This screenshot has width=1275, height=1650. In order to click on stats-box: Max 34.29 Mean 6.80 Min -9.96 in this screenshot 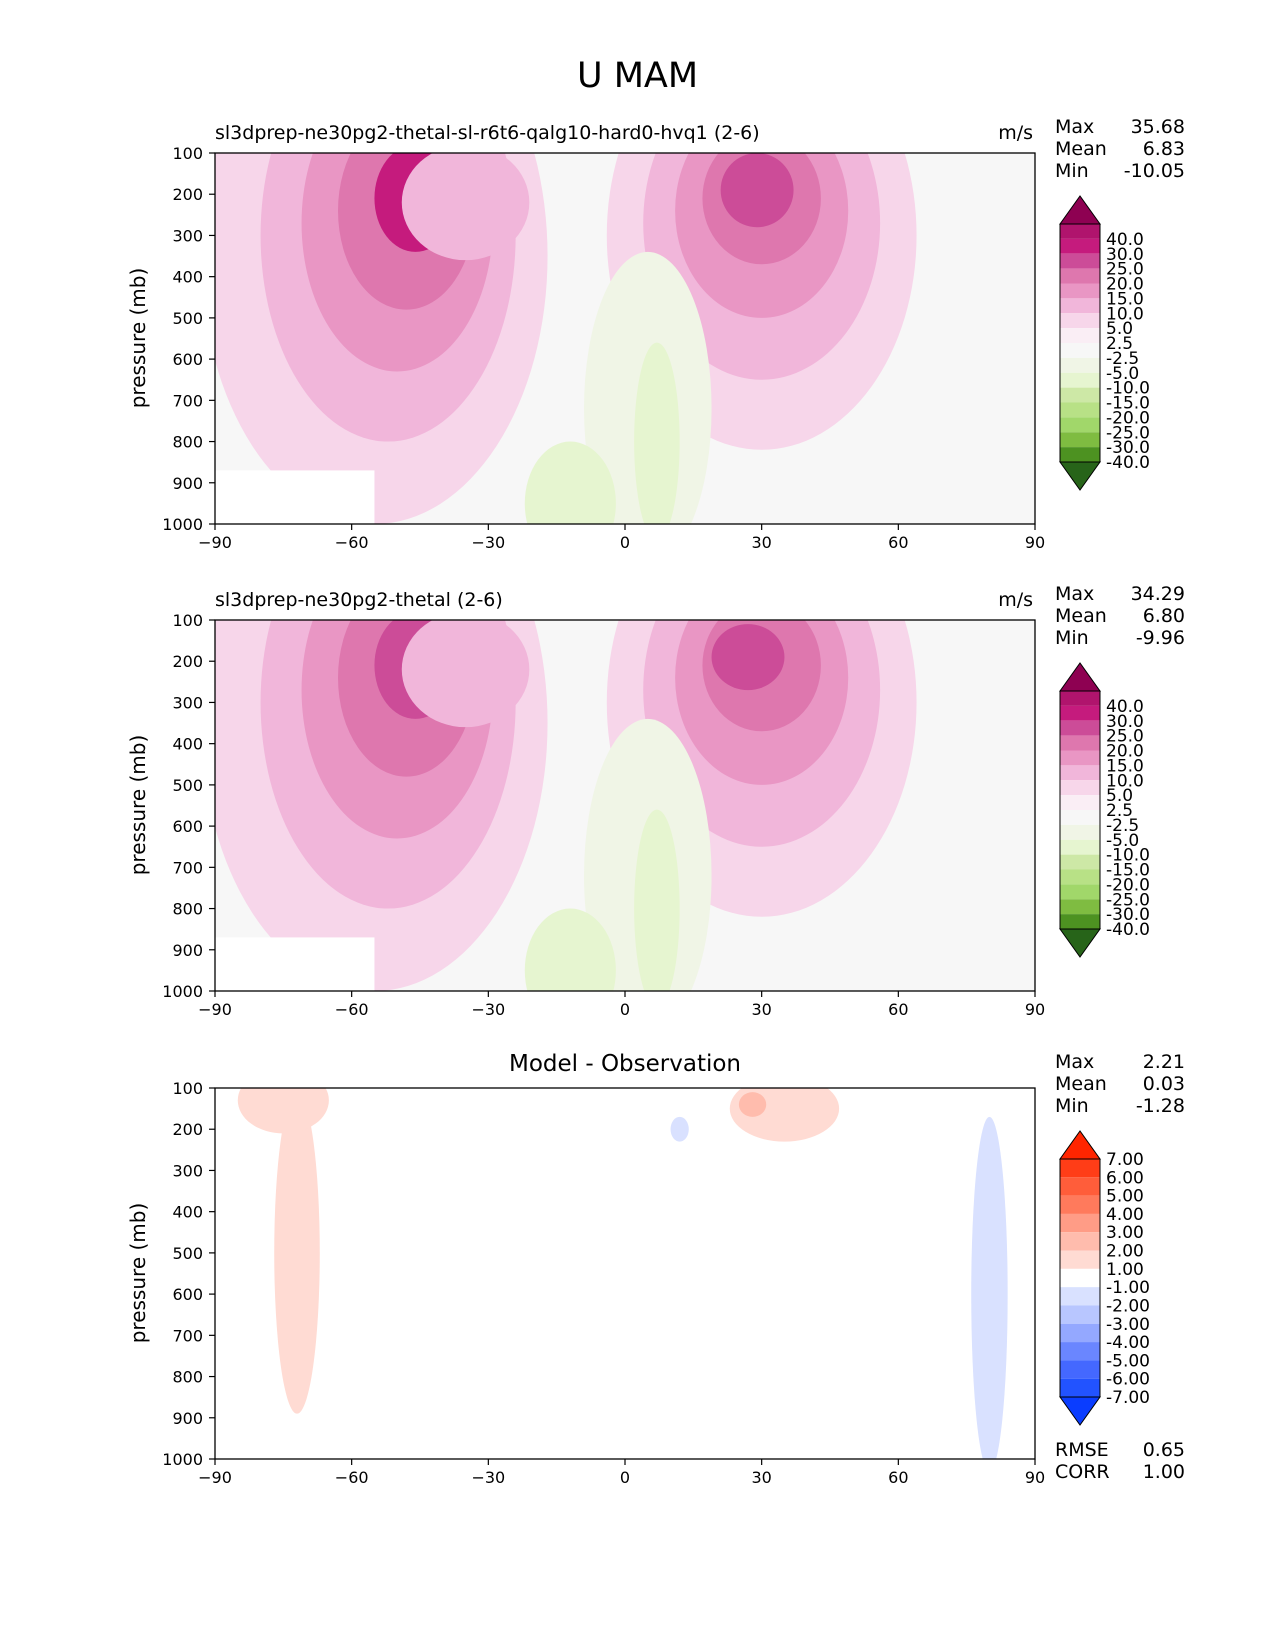, I will do `click(1120, 616)`.